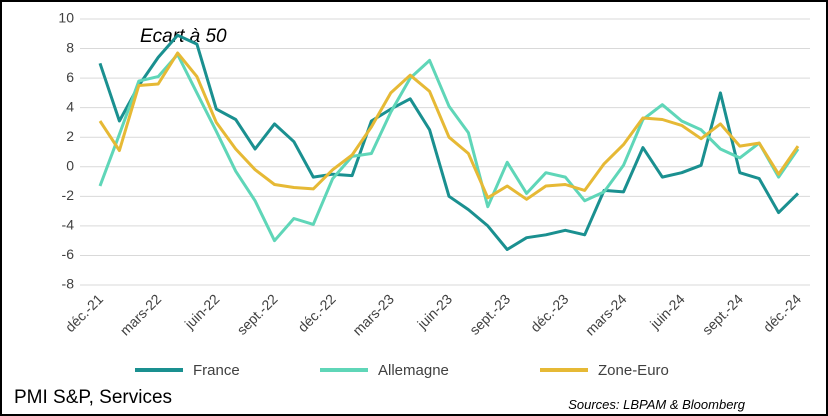  I want to click on y-tick-label: 0, so click(70, 165).